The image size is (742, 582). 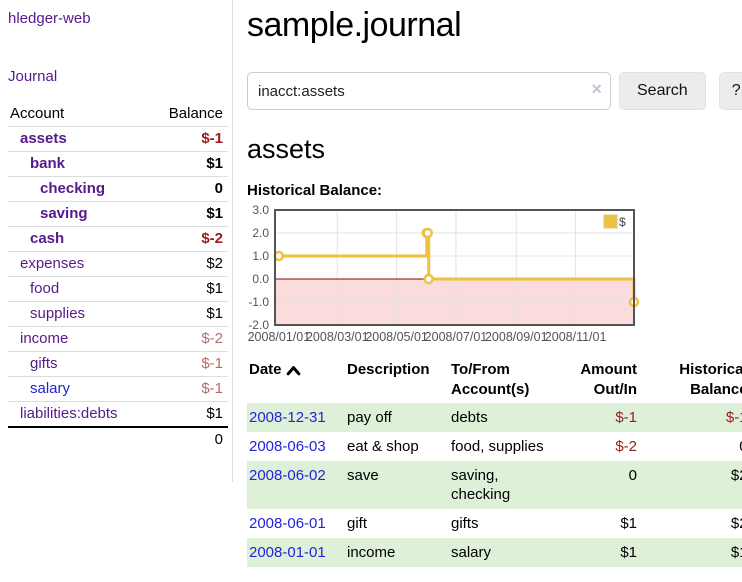 What do you see at coordinates (69, 413) in the screenshot?
I see `sidebar-account-link: liabilities:debts` at bounding box center [69, 413].